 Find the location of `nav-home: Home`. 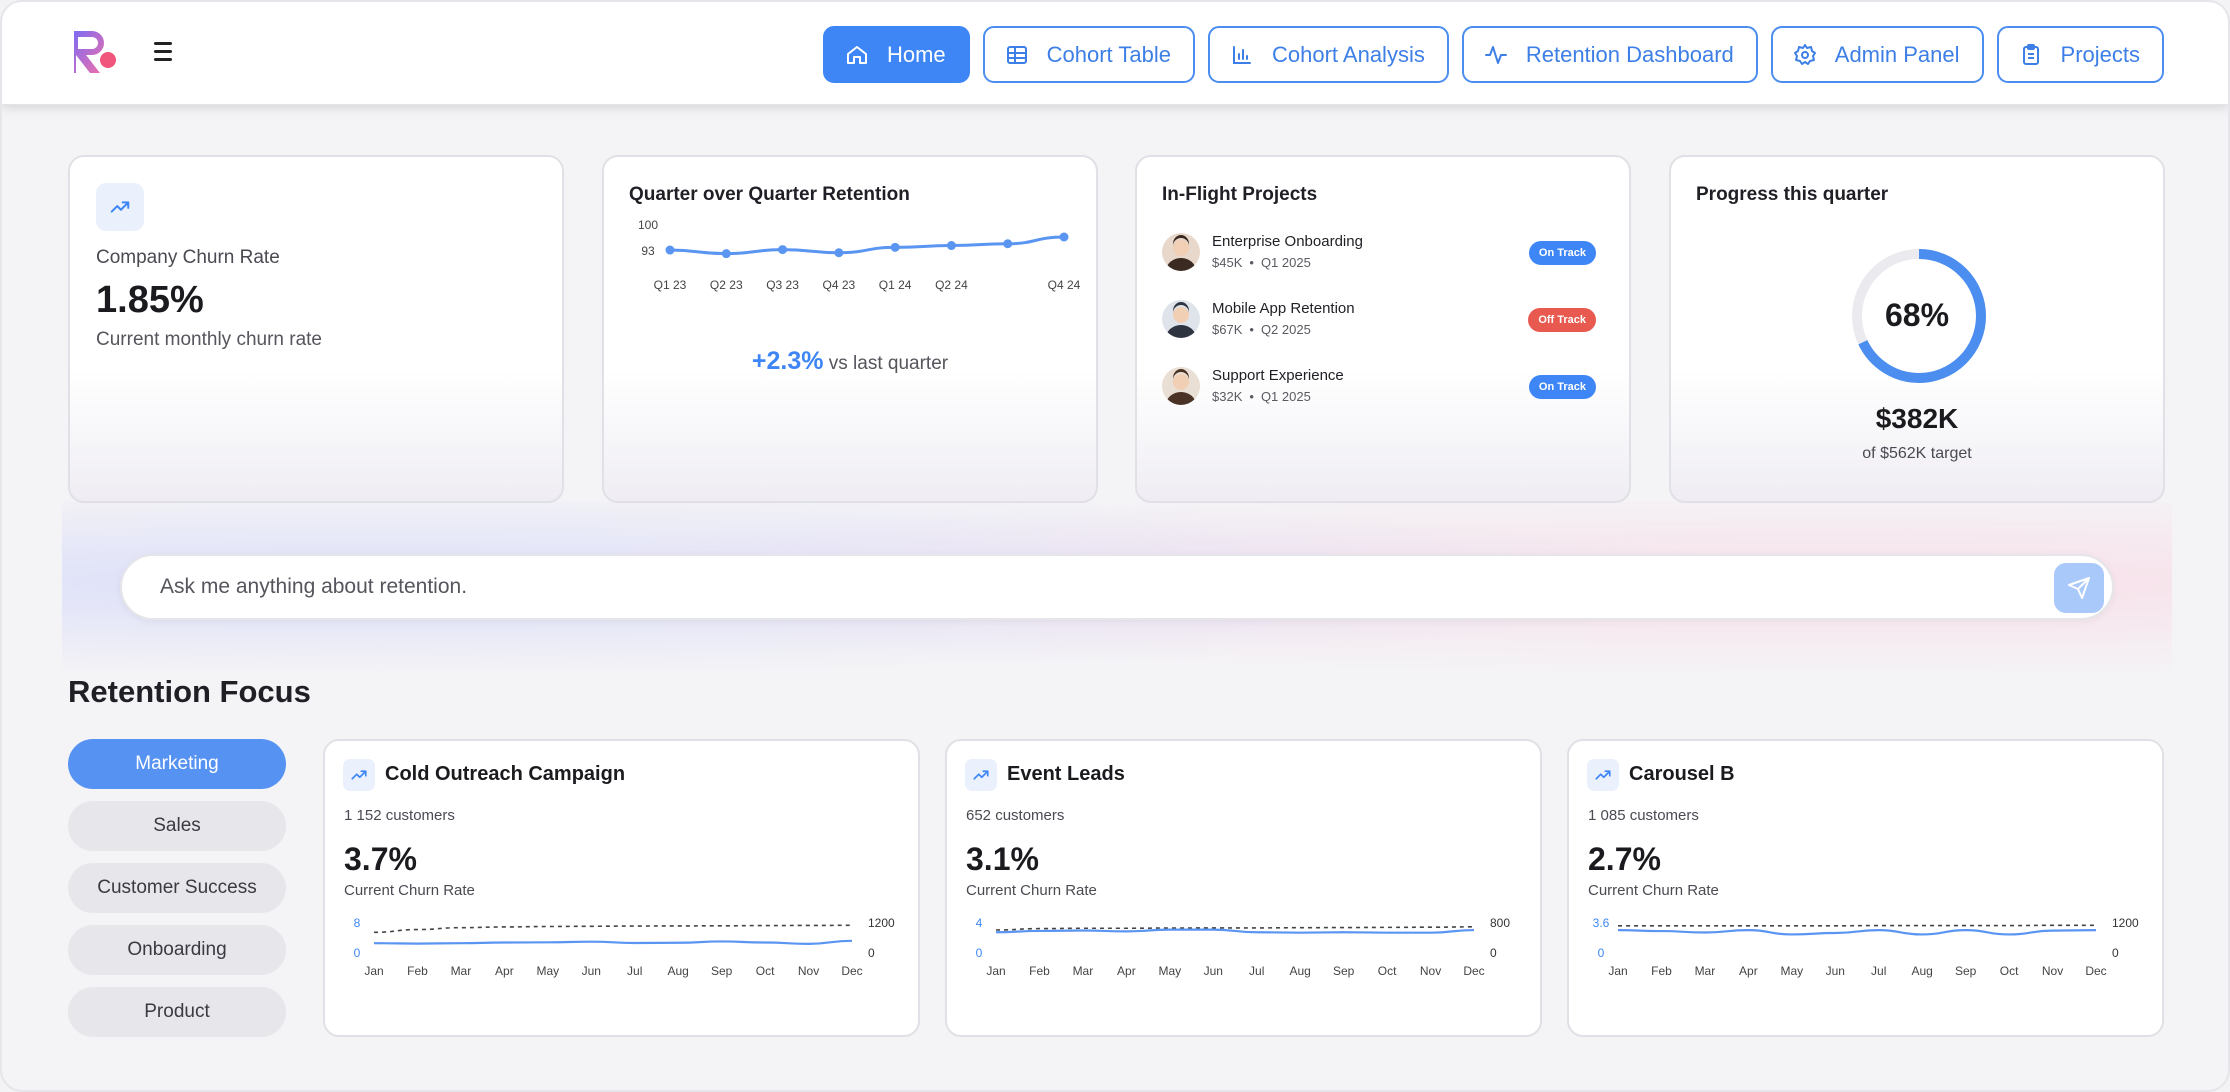

nav-home: Home is located at coordinates (896, 54).